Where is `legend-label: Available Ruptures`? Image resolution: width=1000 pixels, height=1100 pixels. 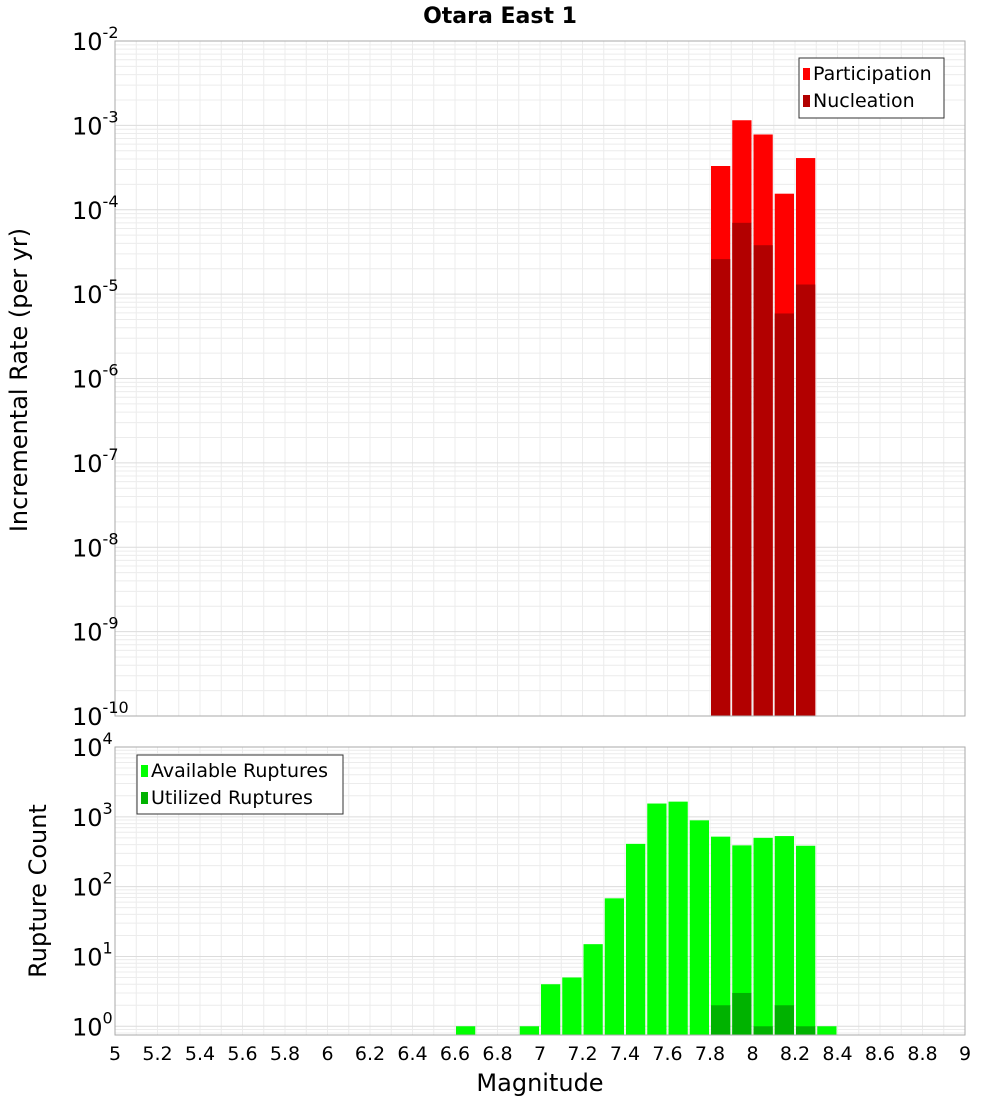 legend-label: Available Ruptures is located at coordinates (239, 771).